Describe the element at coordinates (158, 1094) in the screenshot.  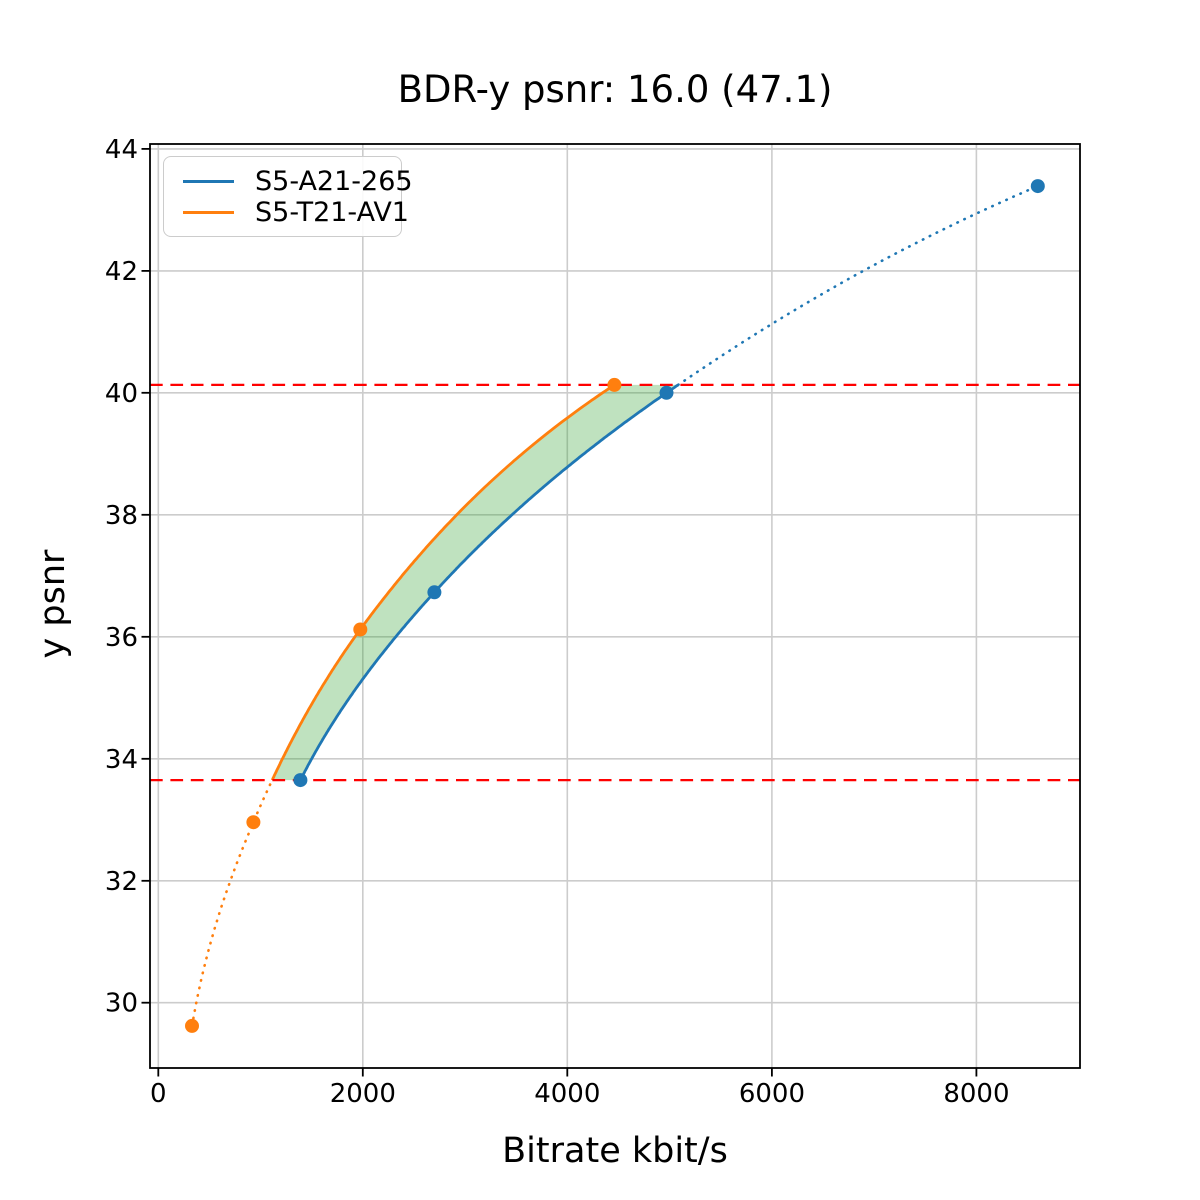
I see `x-tick-label-0: 0` at that location.